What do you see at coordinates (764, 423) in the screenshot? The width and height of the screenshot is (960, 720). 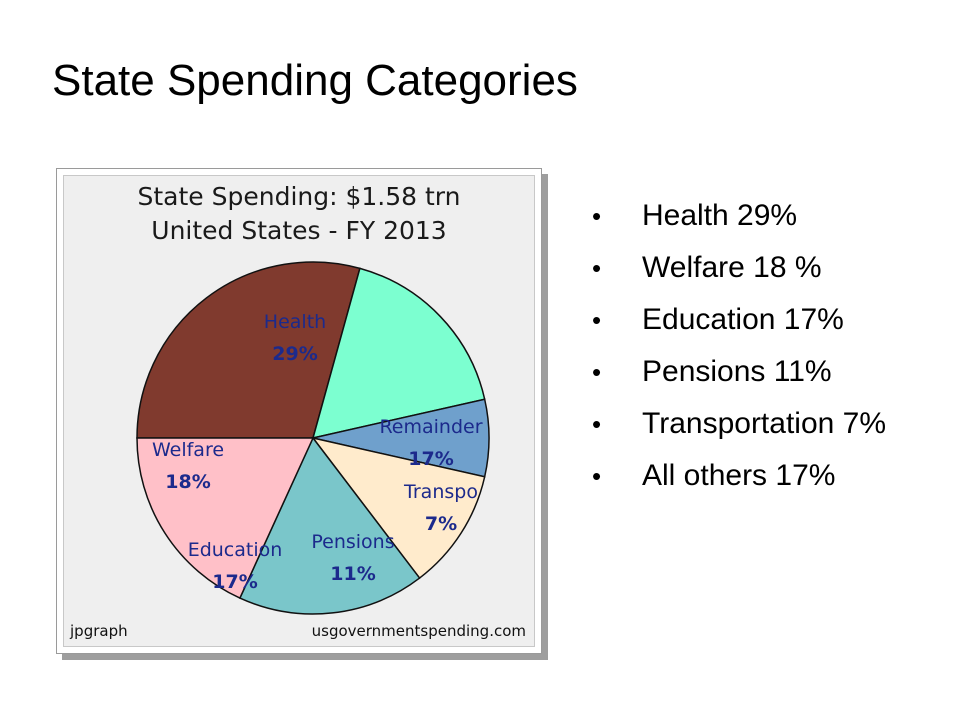 I see `bullet-text: Transportation 7%` at bounding box center [764, 423].